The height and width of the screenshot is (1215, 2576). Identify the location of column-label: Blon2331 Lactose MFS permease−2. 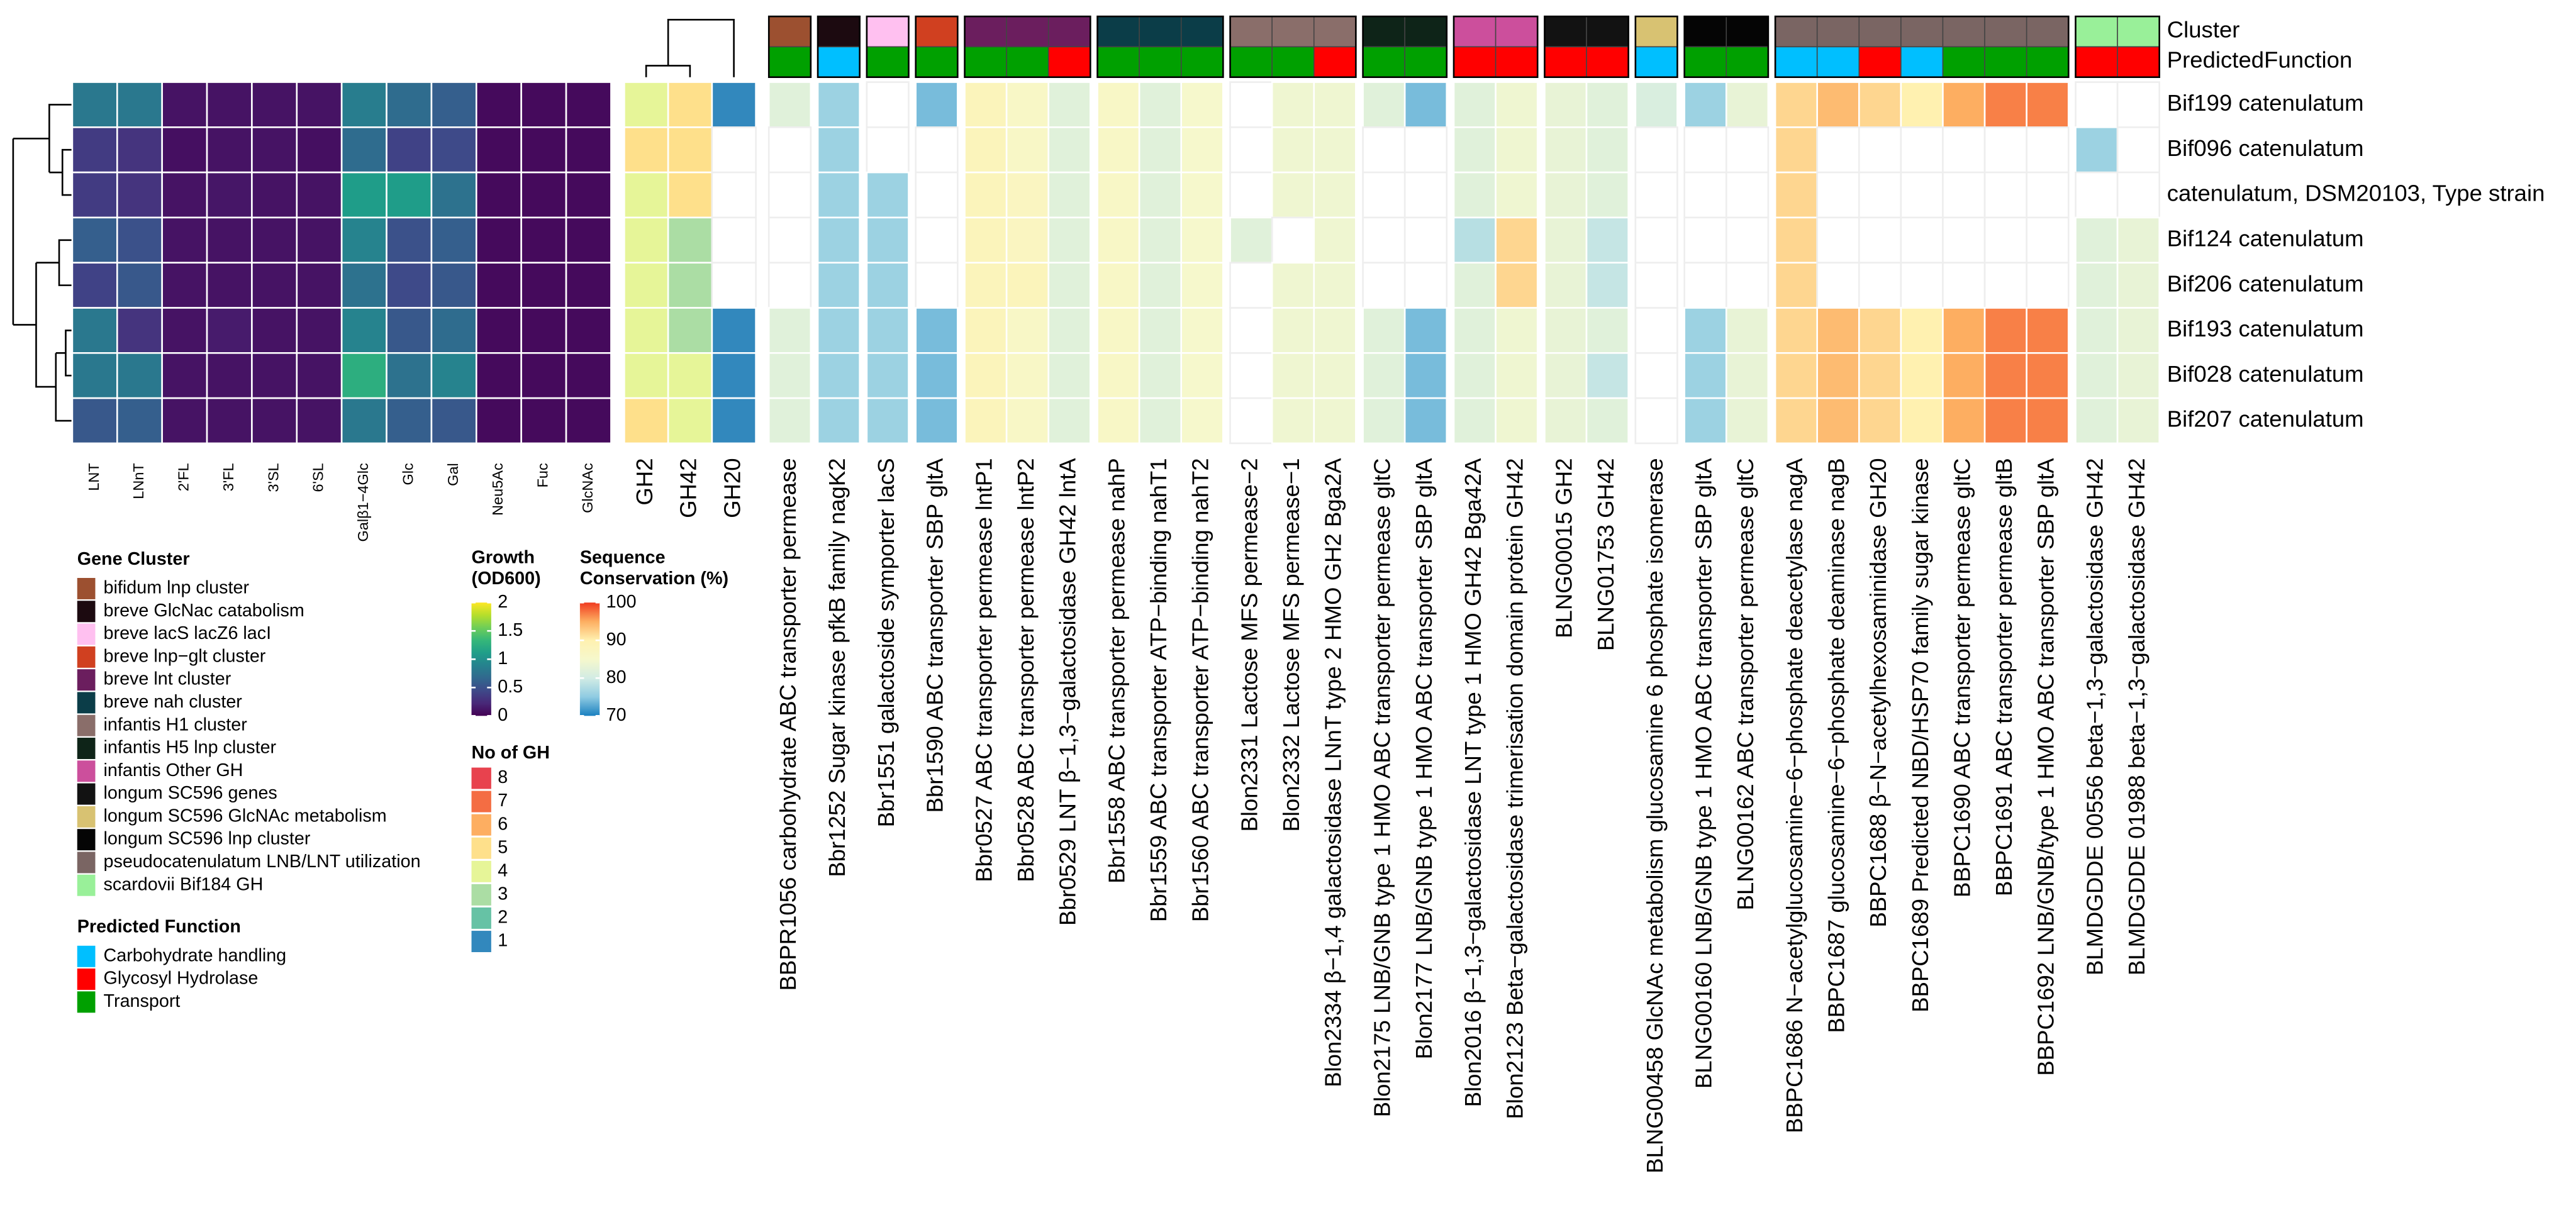
(1250, 644).